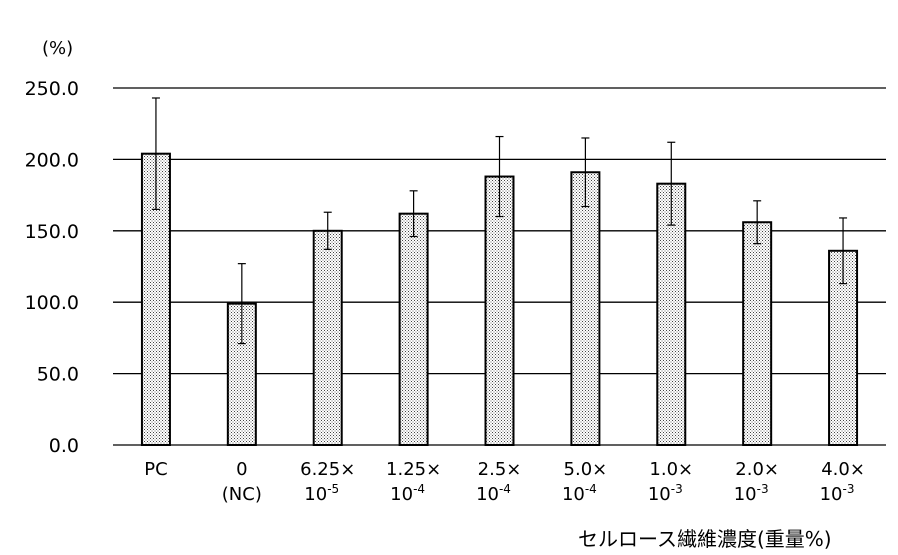  Describe the element at coordinates (671, 469) in the screenshot. I see `x-tick-label: 1.0×` at that location.